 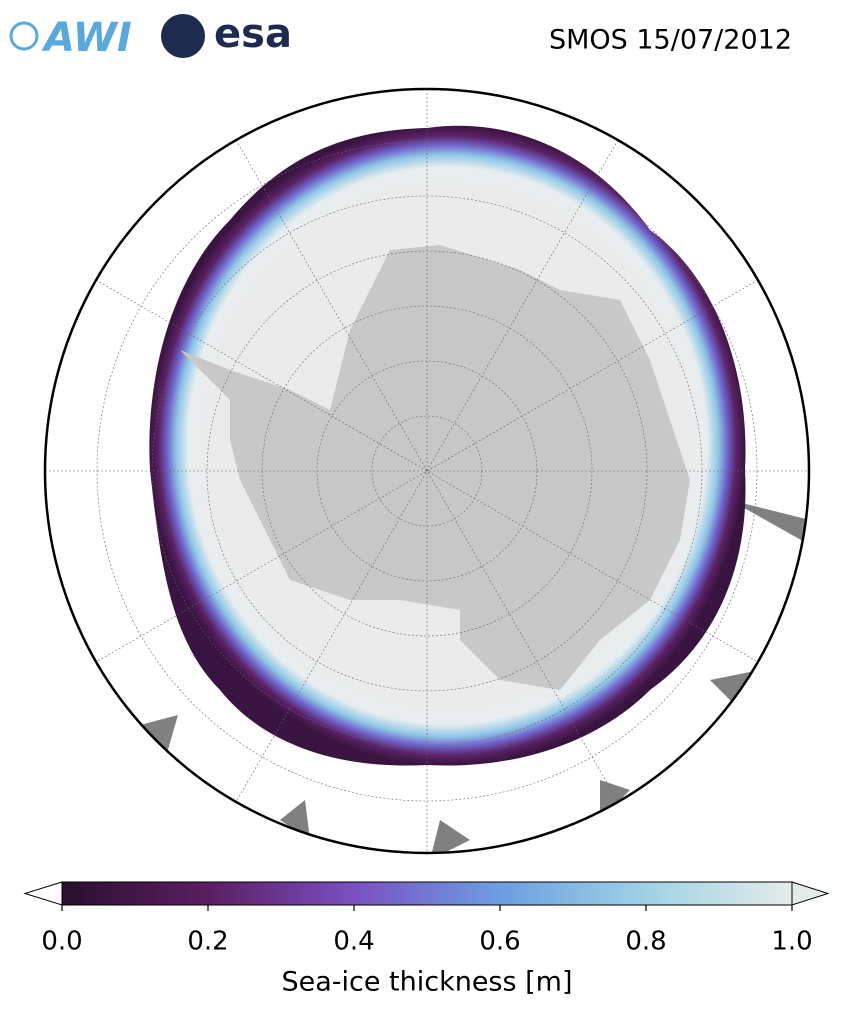 I want to click on esa-logo: esa, so click(x=226, y=34).